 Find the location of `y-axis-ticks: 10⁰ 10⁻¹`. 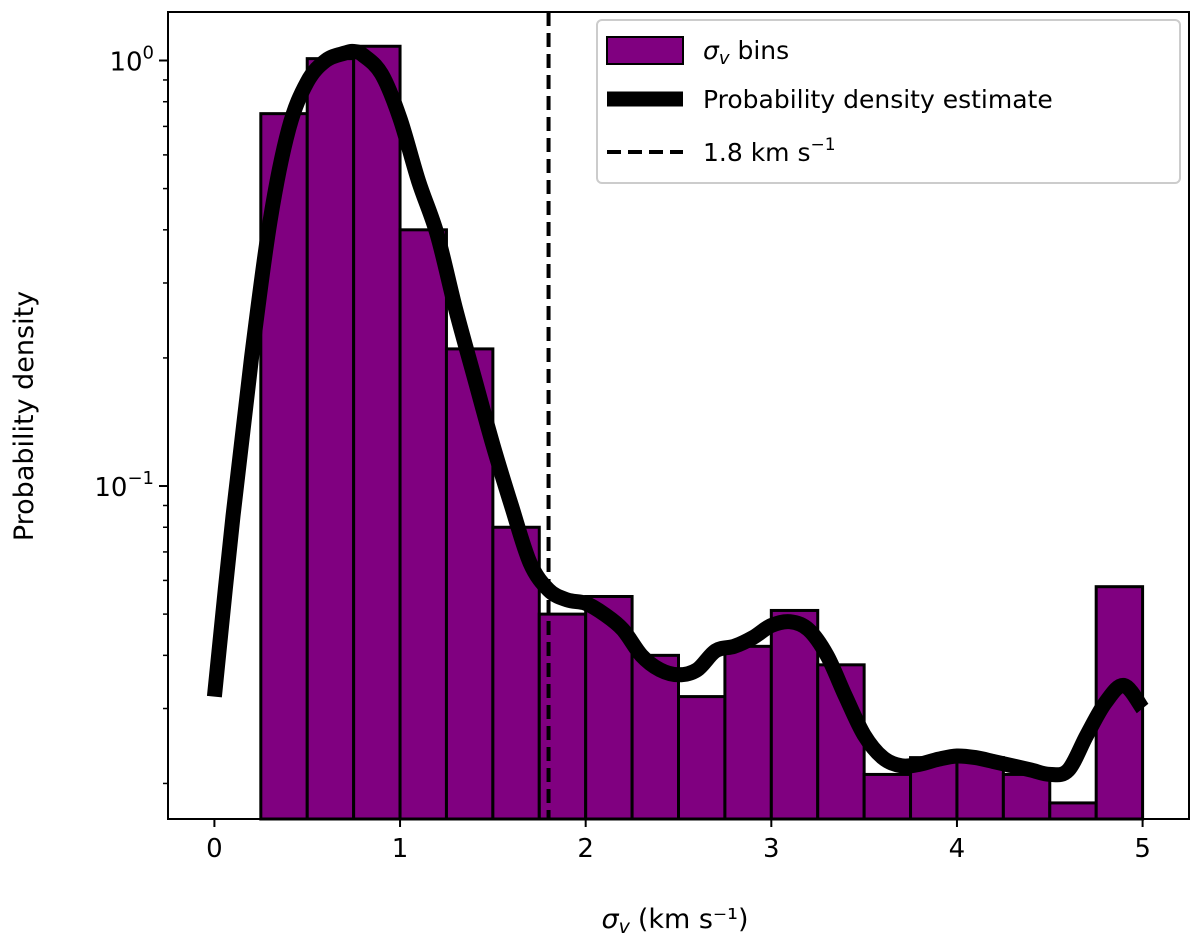

y-axis-ticks: 10⁰ 10⁻¹ is located at coordinates (131, 413).